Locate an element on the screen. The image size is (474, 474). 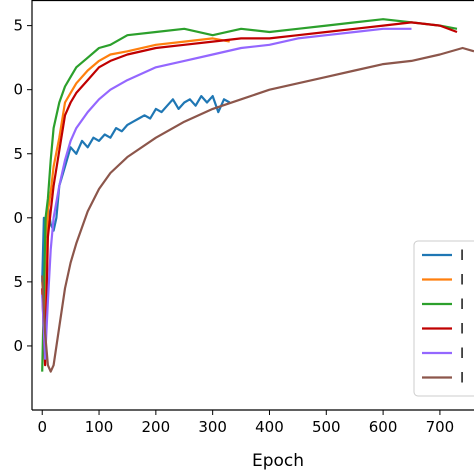
x-tick-label: 0 is located at coordinates (42, 427).